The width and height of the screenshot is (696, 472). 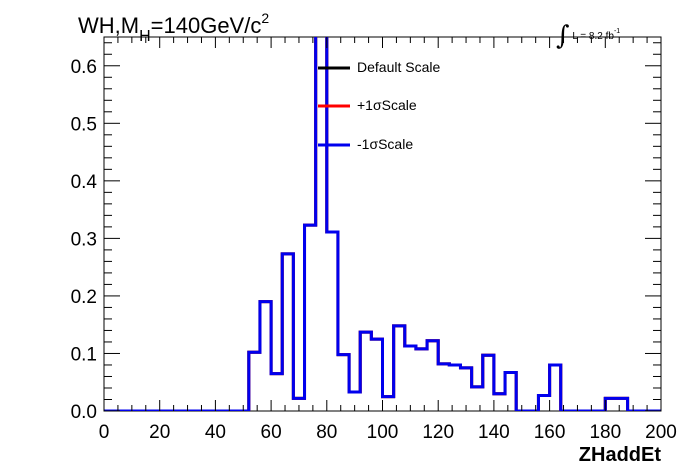 What do you see at coordinates (206, 25) in the screenshot?
I see `chart-title-mid: =140GeV/c` at bounding box center [206, 25].